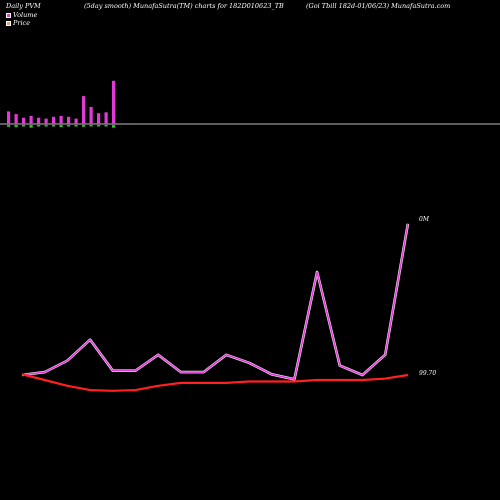 This screenshot has width=500, height=500. I want to click on price-value-label: 99.70, so click(427, 373).